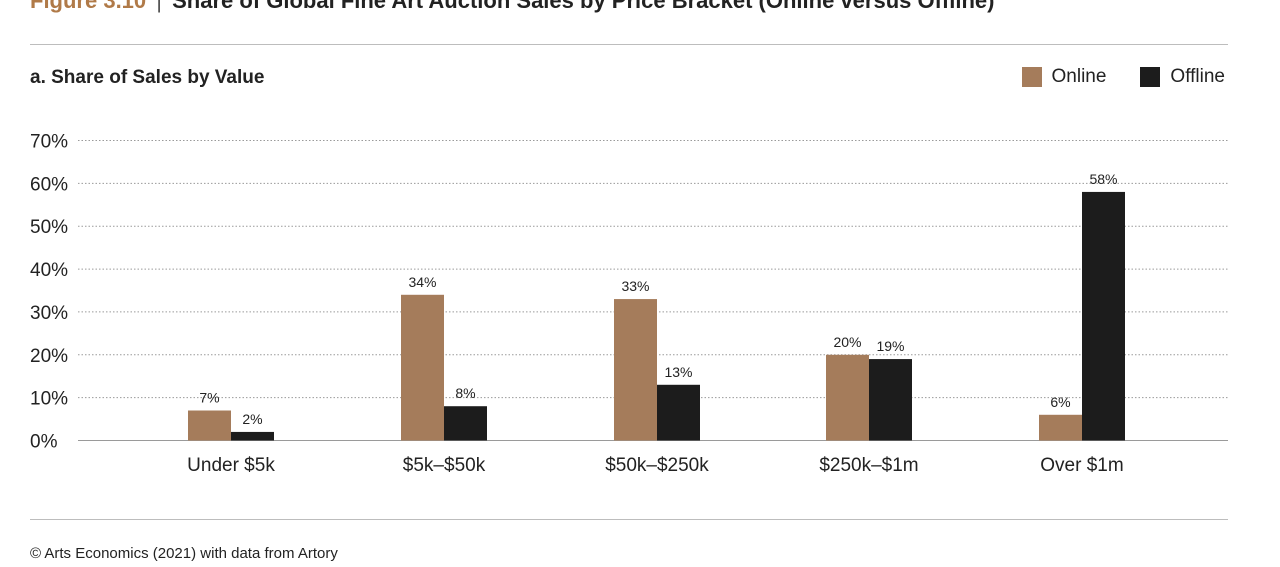 The image size is (1280, 567). Describe the element at coordinates (444, 465) in the screenshot. I see `x-tick-label: $5k–$50k` at that location.